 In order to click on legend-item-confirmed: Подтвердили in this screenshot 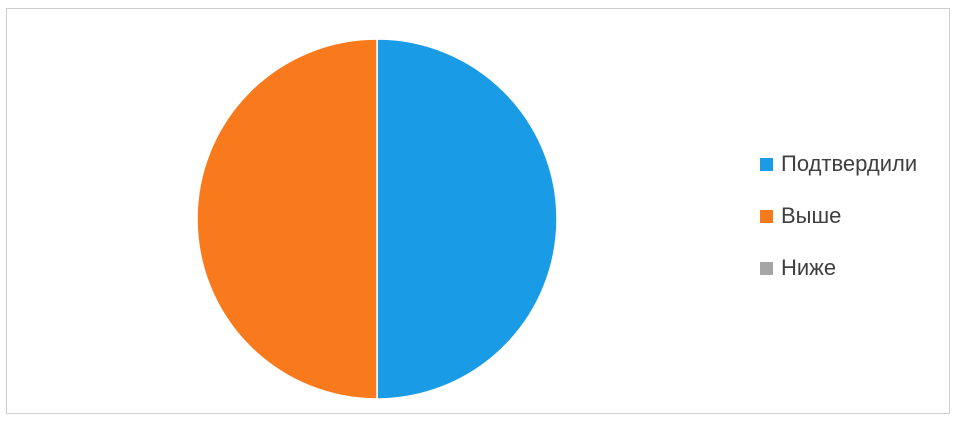, I will do `click(838, 164)`.